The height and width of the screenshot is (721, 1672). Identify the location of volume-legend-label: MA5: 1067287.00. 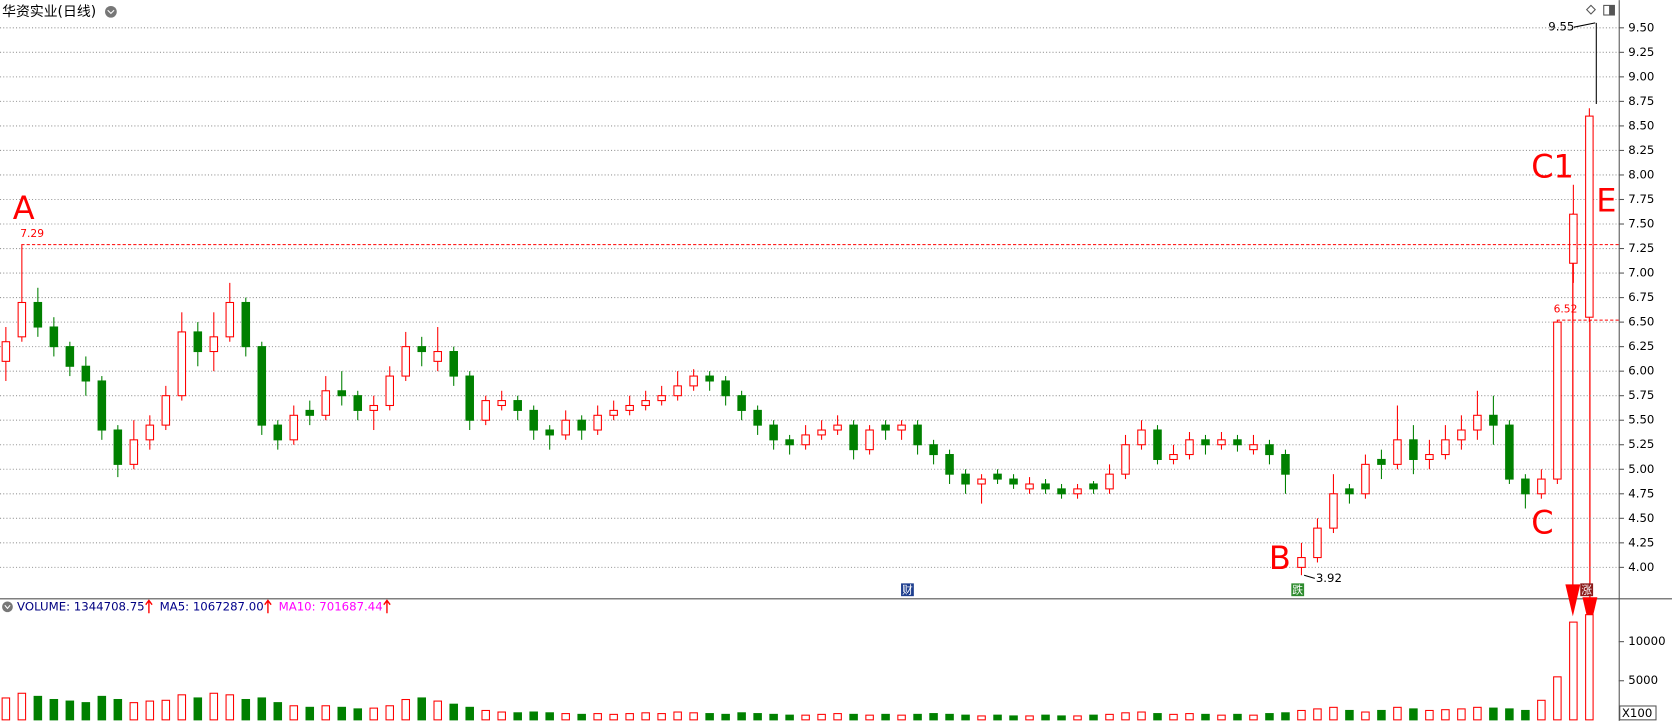
(212, 606).